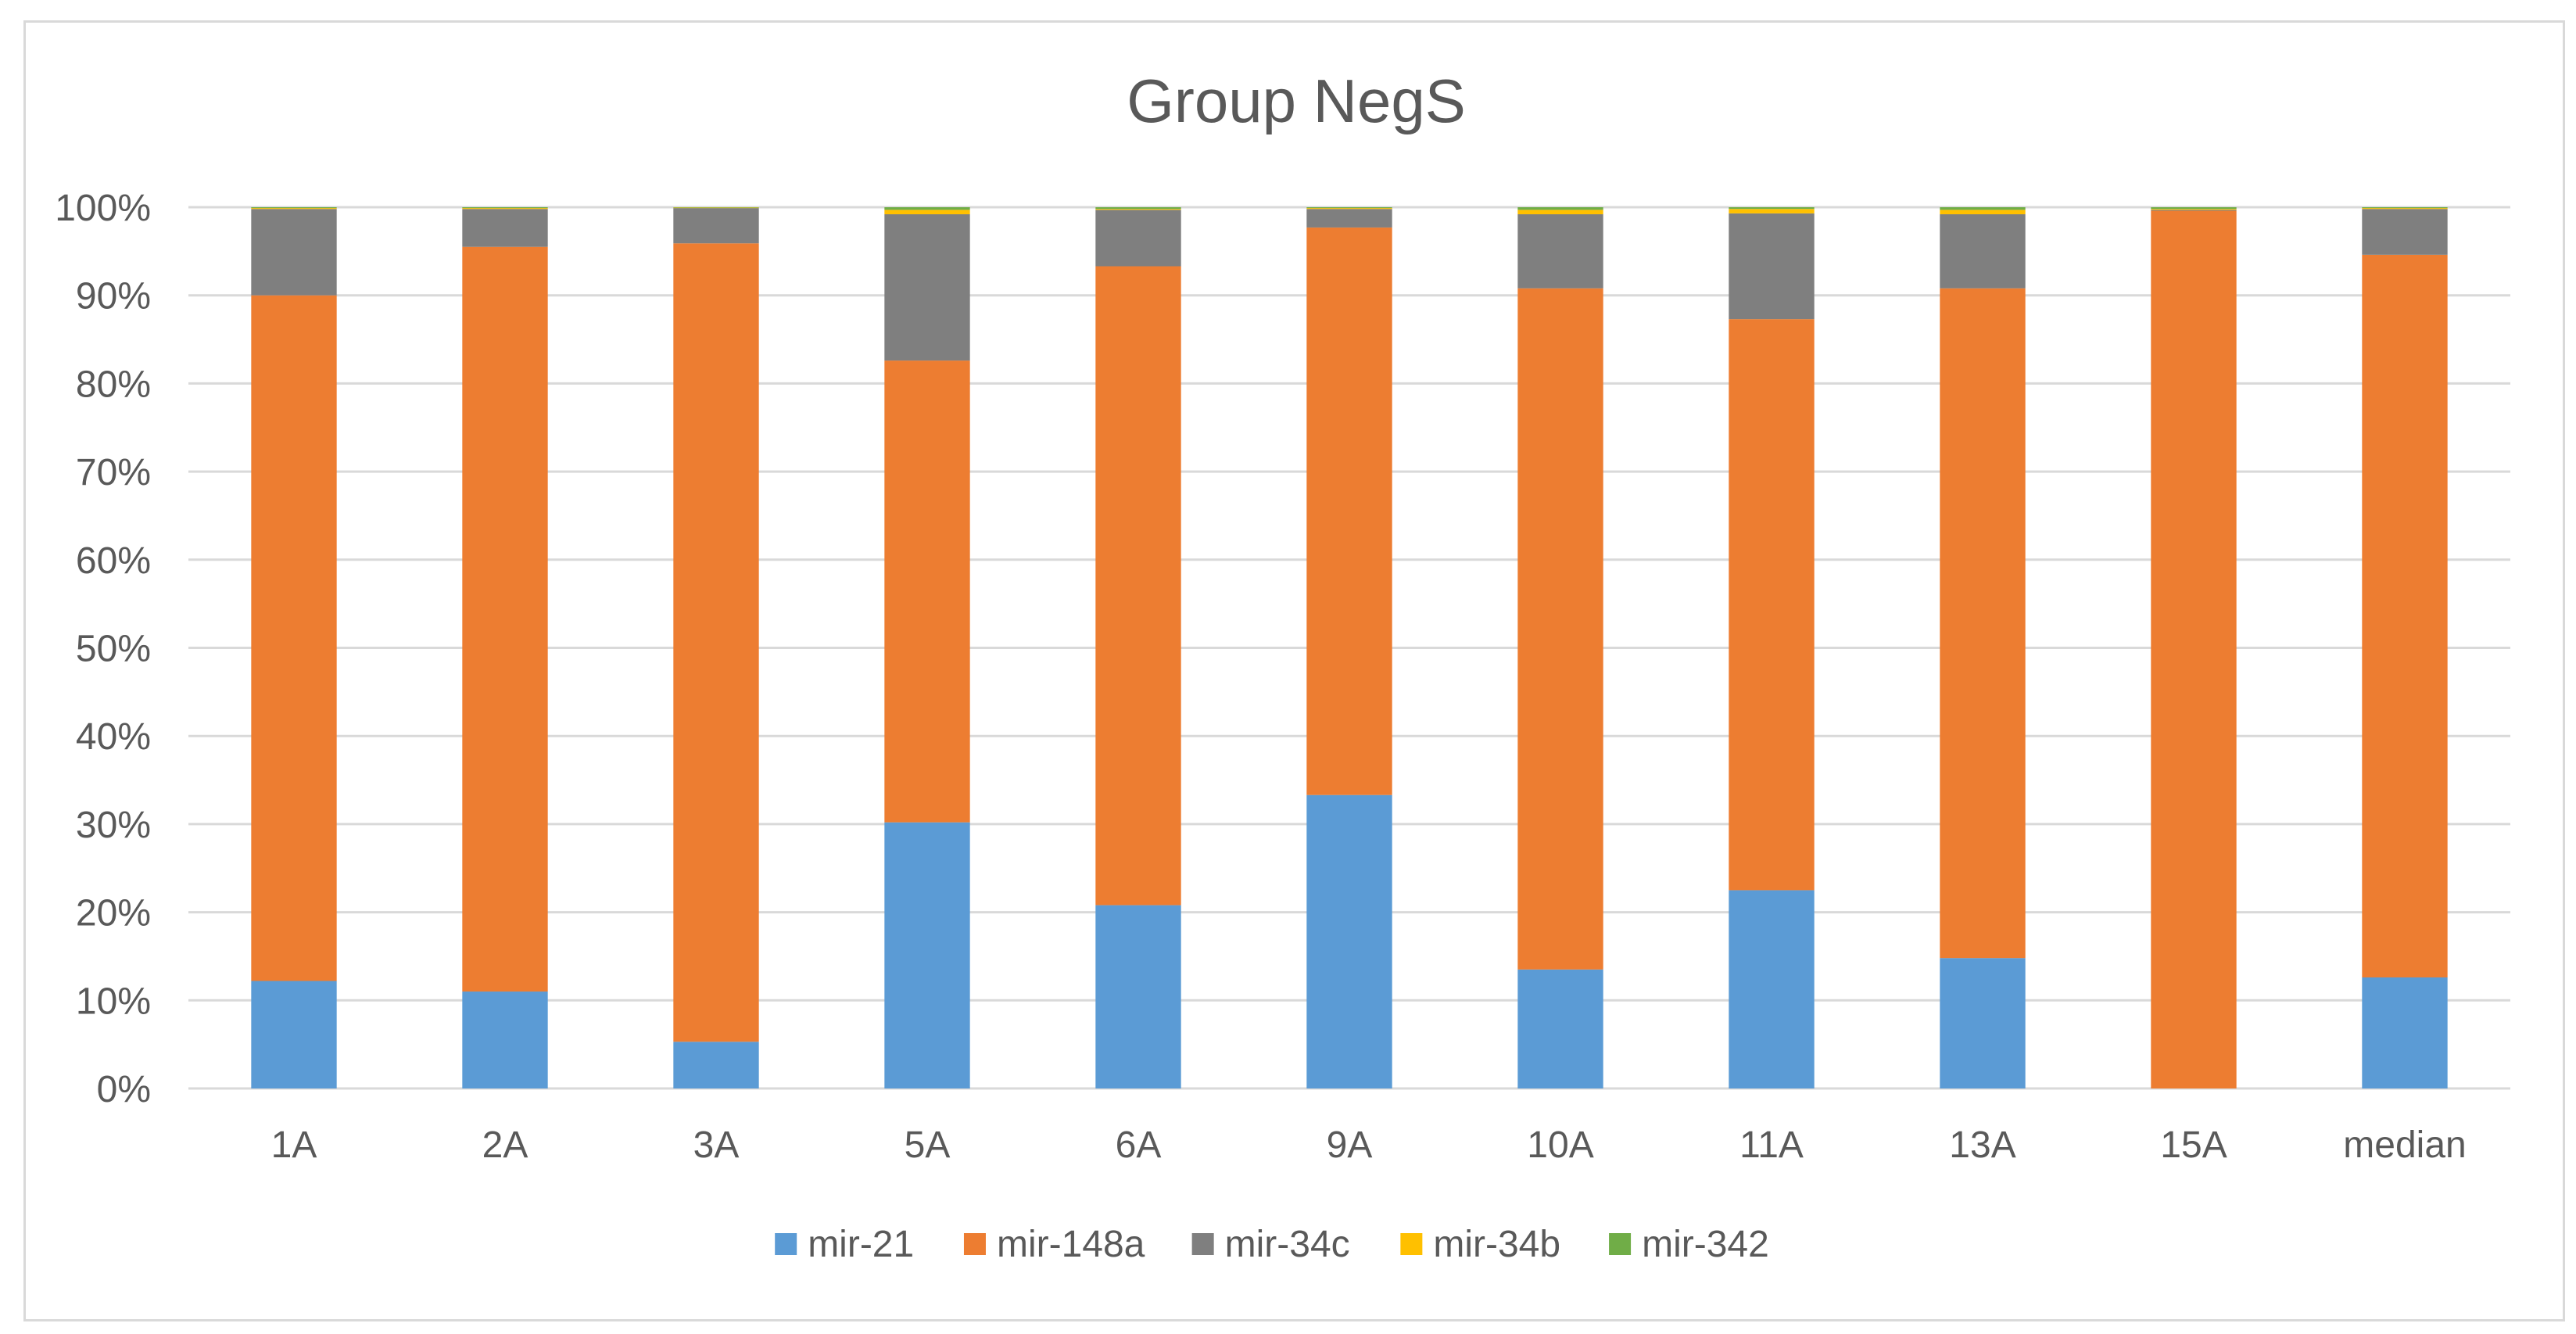  Describe the element at coordinates (1560, 213) in the screenshot. I see `bar-mir-34b-10A` at that location.